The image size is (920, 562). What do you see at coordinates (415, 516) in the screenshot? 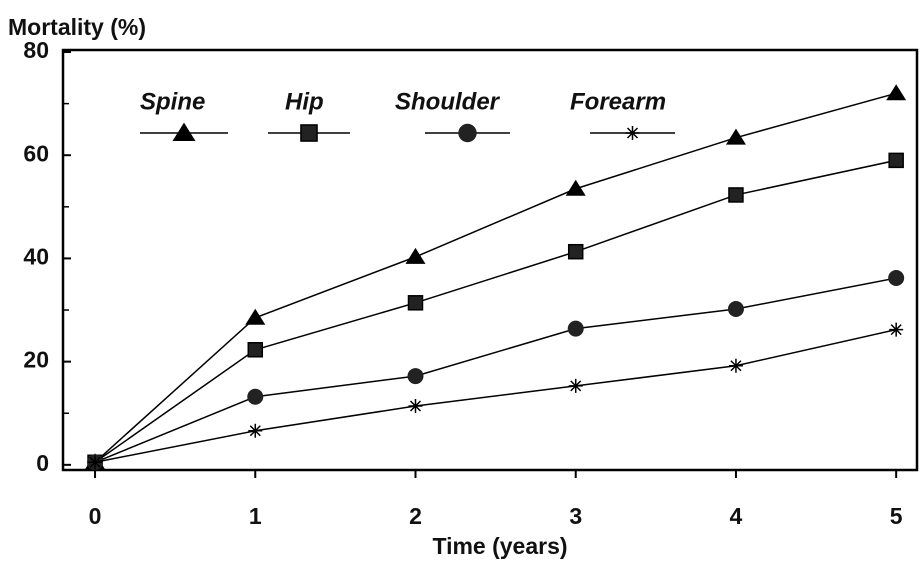
I see `x-tick-label: 2` at bounding box center [415, 516].